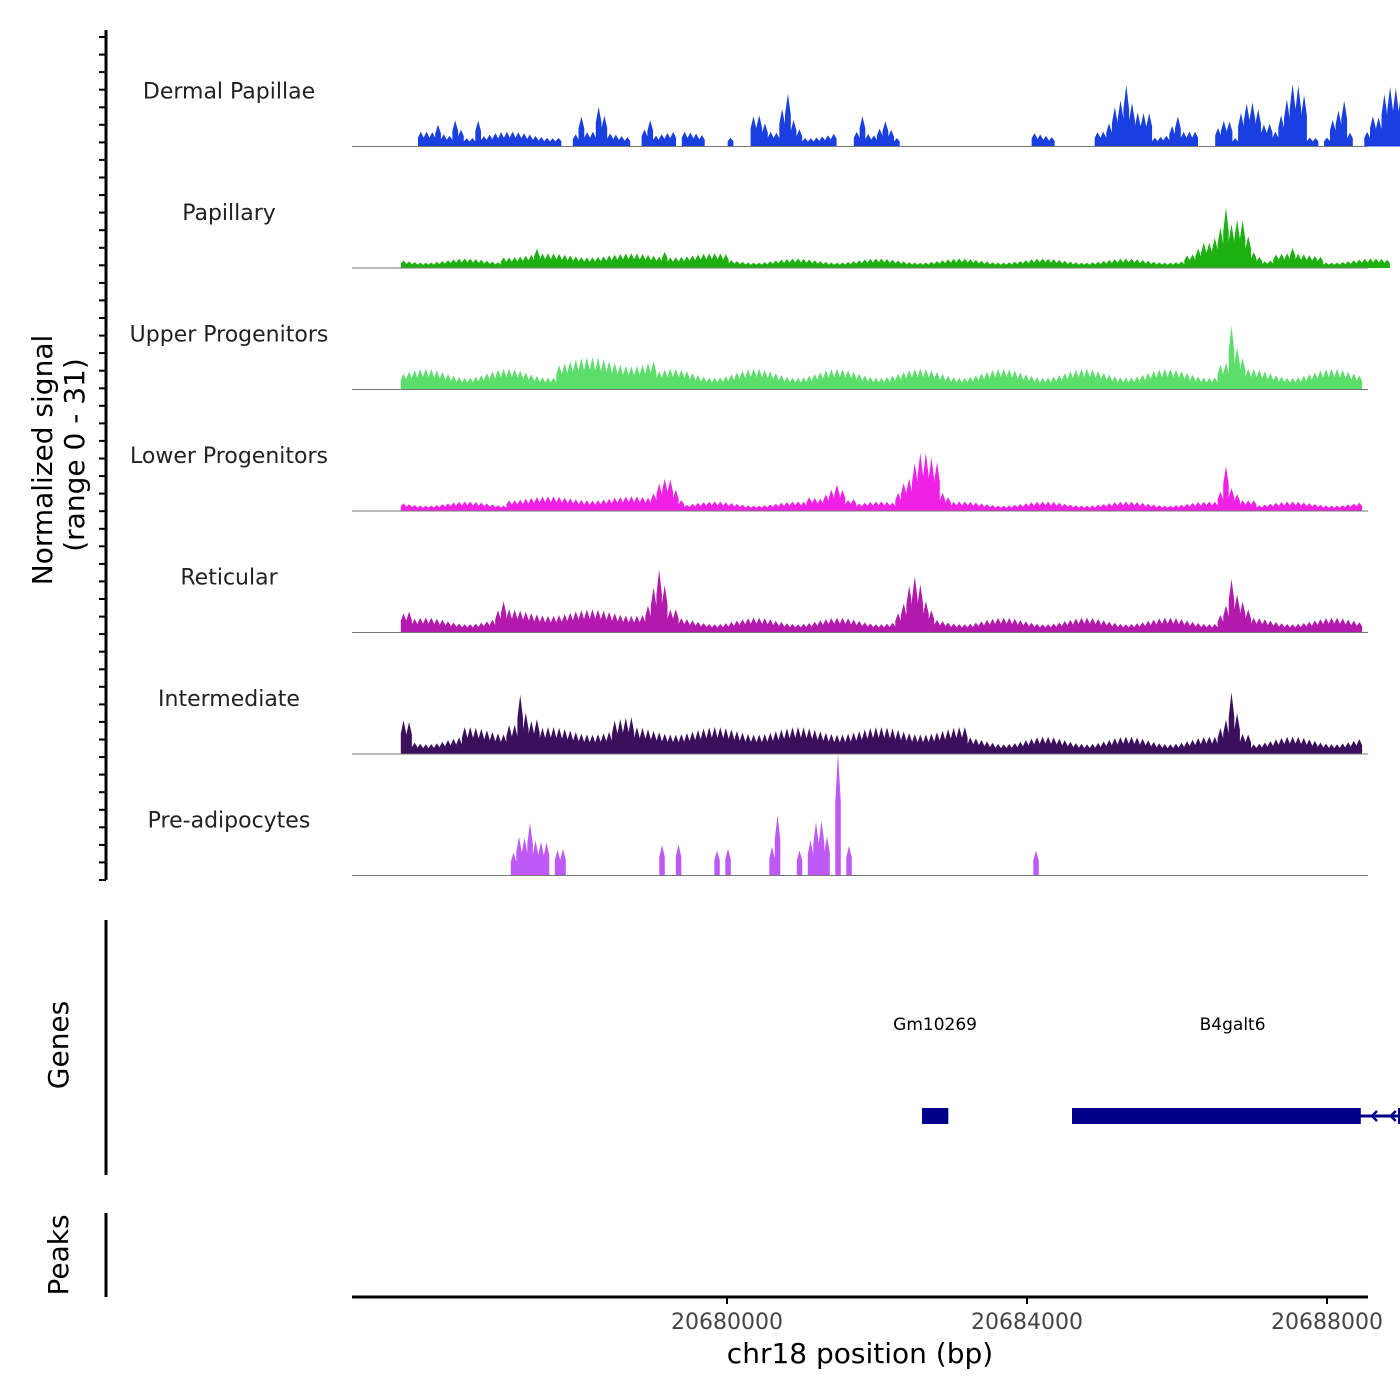 This screenshot has width=1400, height=1400. What do you see at coordinates (900, 814) in the screenshot?
I see `coverage-area-pre-adipocytes` at bounding box center [900, 814].